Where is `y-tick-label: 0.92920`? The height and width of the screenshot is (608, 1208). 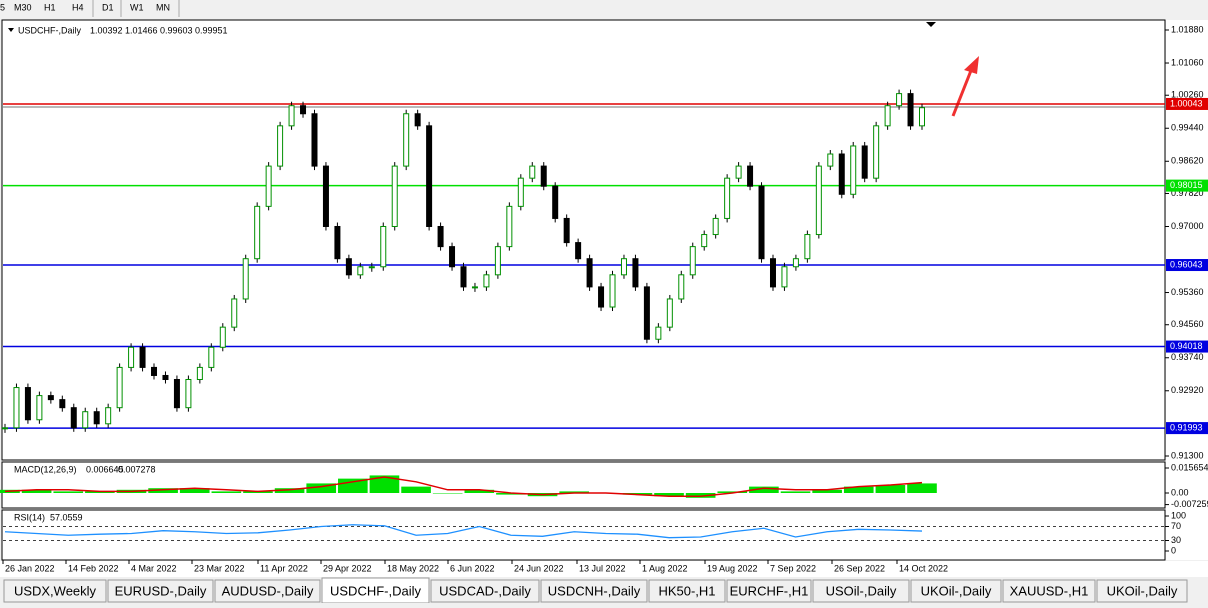
y-tick-label: 0.92920 is located at coordinates (1187, 390).